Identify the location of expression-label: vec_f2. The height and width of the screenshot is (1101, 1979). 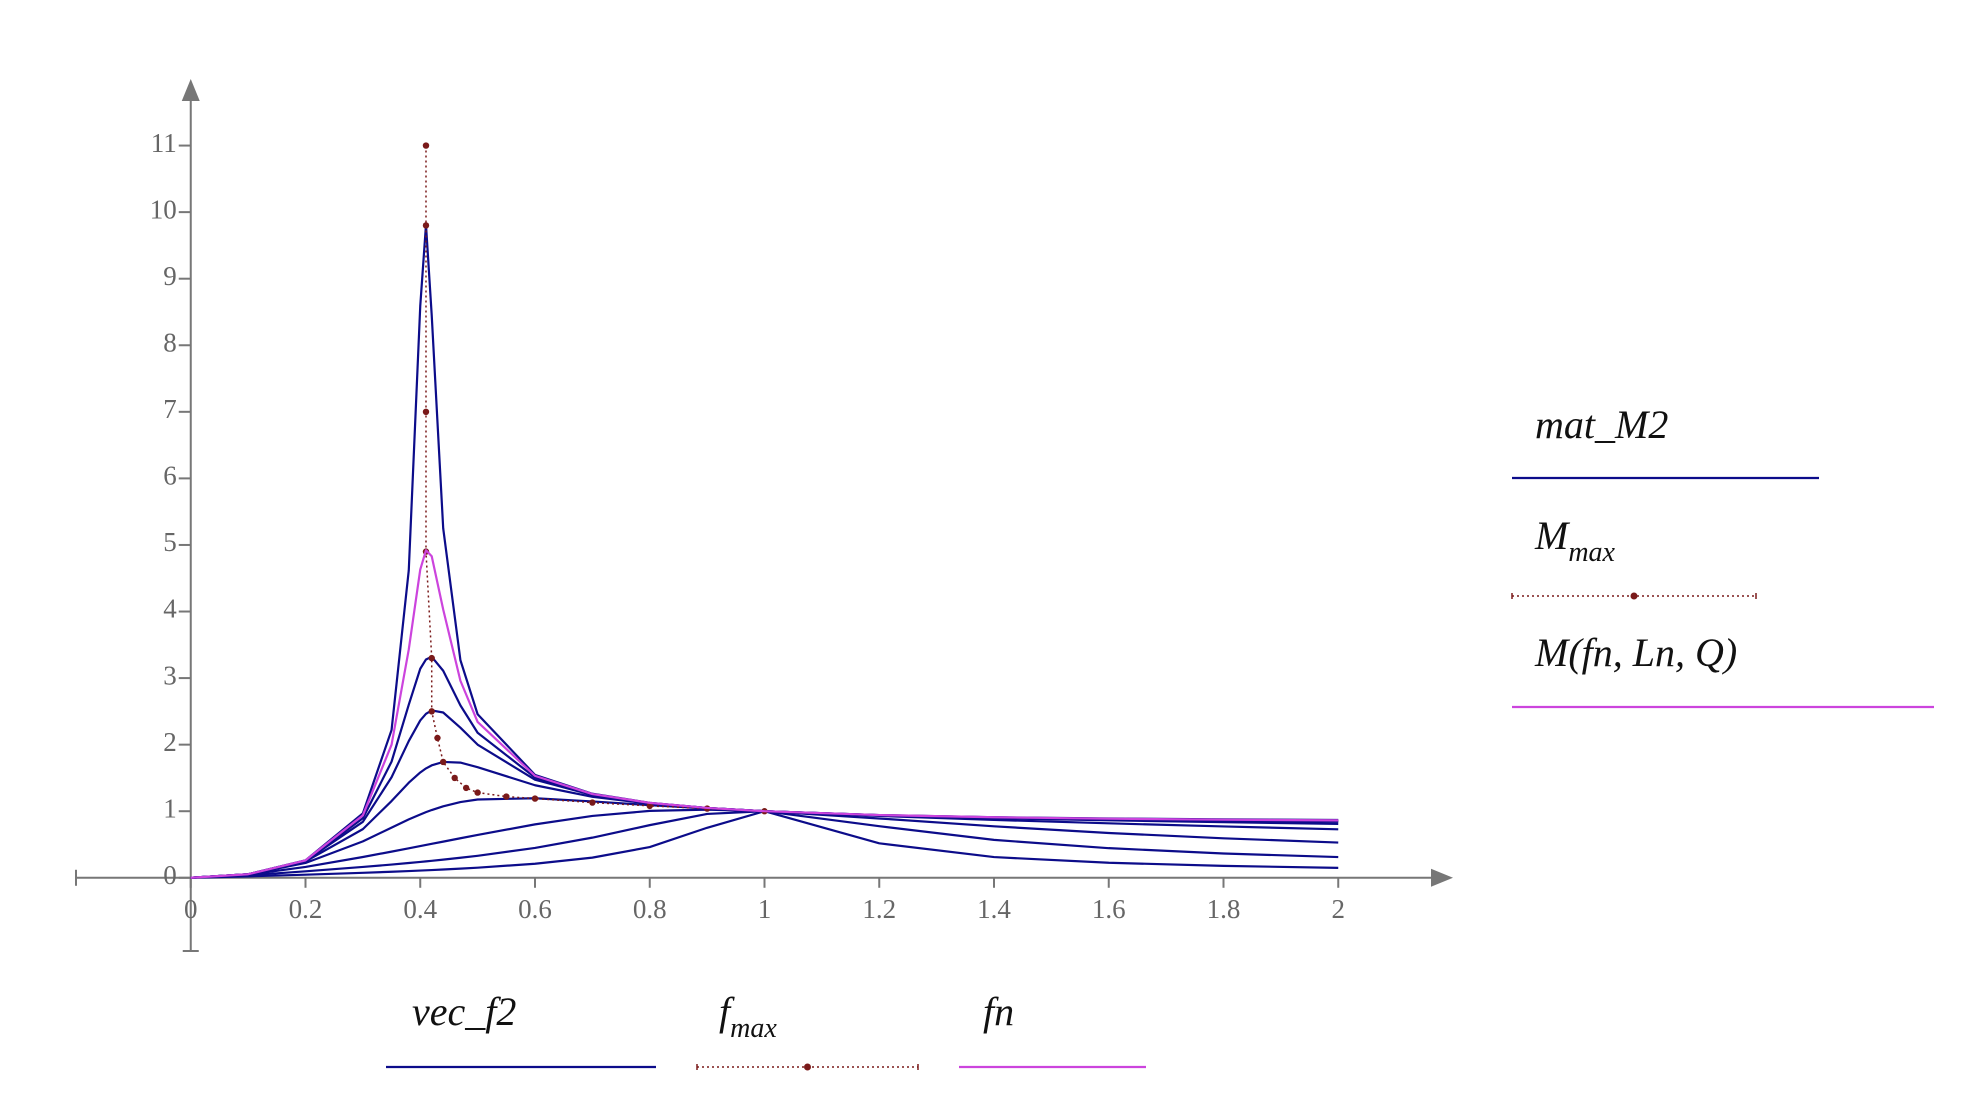
(464, 1011).